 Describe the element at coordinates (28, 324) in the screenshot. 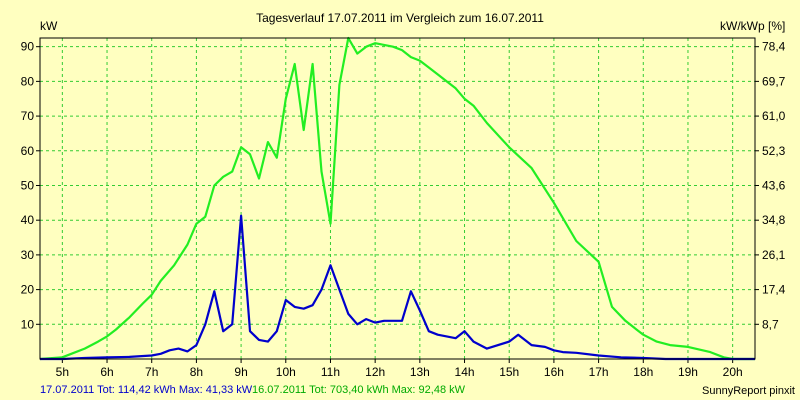

I see `y-tick-label-left: 10` at that location.